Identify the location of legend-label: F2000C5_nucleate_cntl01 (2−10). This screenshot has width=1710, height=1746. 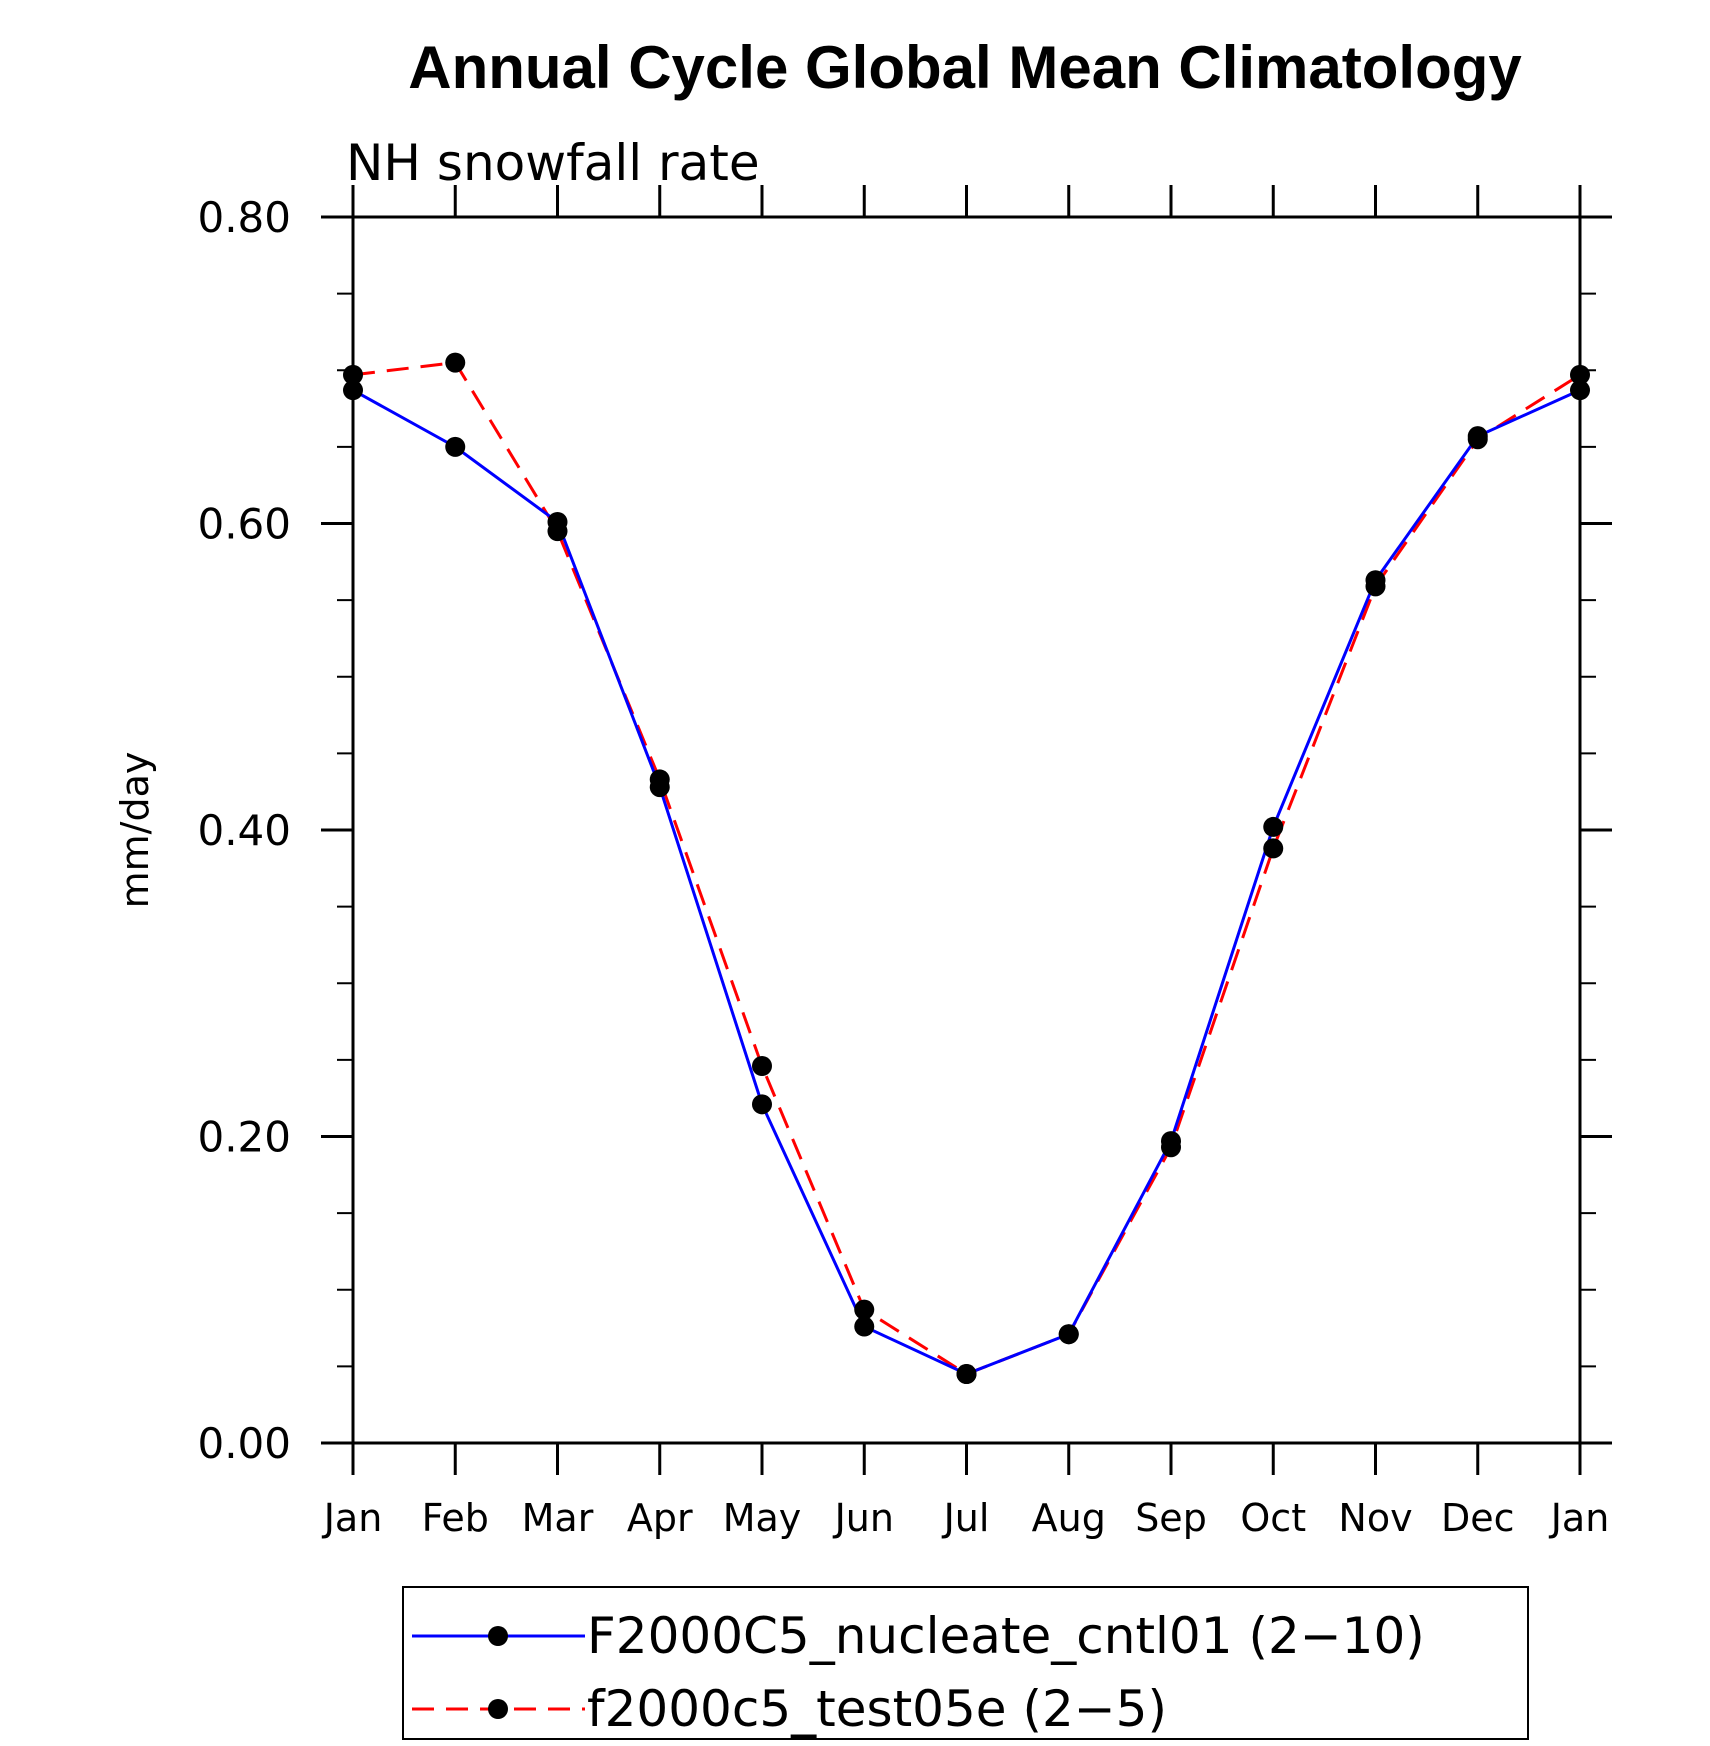
(1006, 1636).